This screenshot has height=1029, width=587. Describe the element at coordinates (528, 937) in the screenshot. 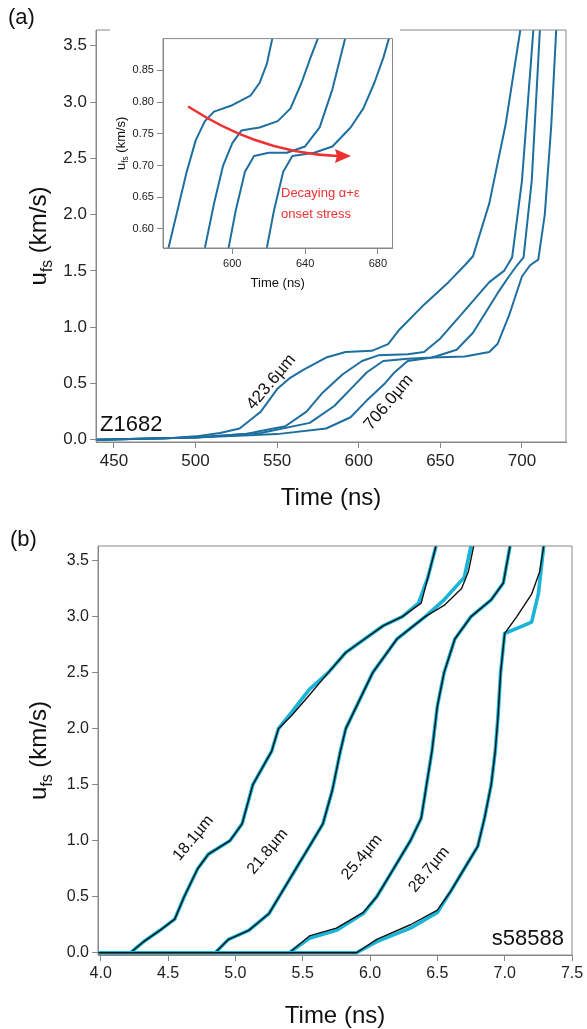

I see `annotation: s58588` at that location.